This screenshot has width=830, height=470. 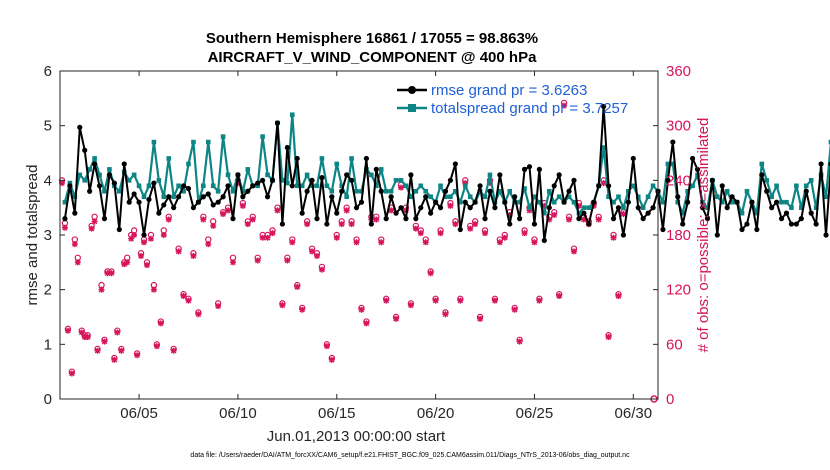 What do you see at coordinates (54, 235) in the screenshot?
I see `left-axis: 0 1 2 3 4 5 6` at bounding box center [54, 235].